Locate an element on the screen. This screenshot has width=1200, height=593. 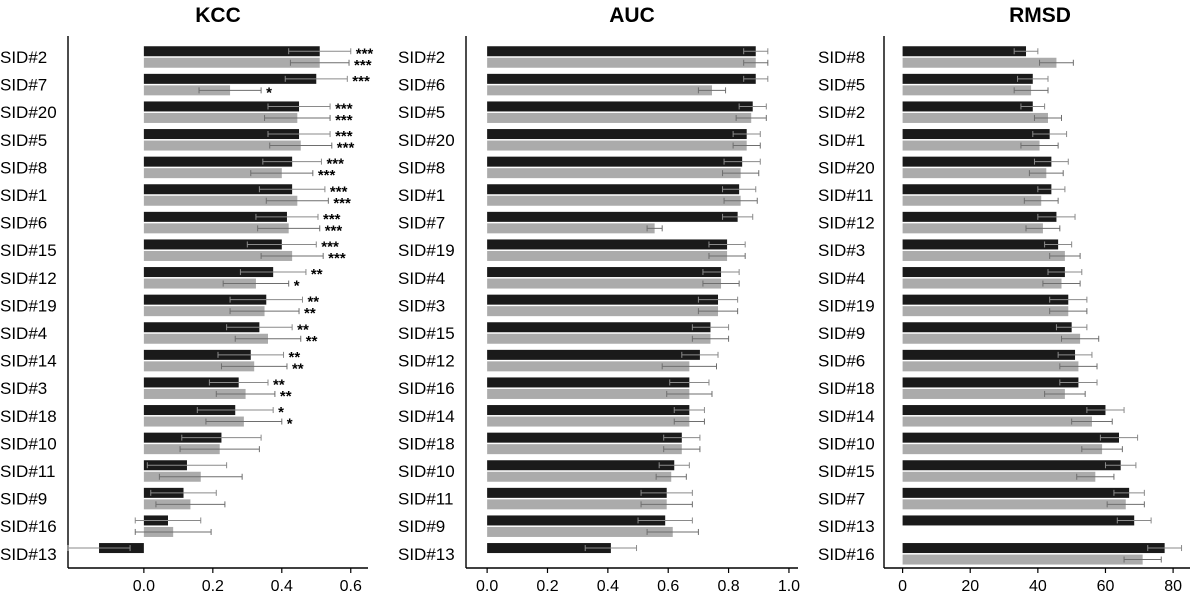
auc-category-label: SID#20 is located at coordinates (426, 140).